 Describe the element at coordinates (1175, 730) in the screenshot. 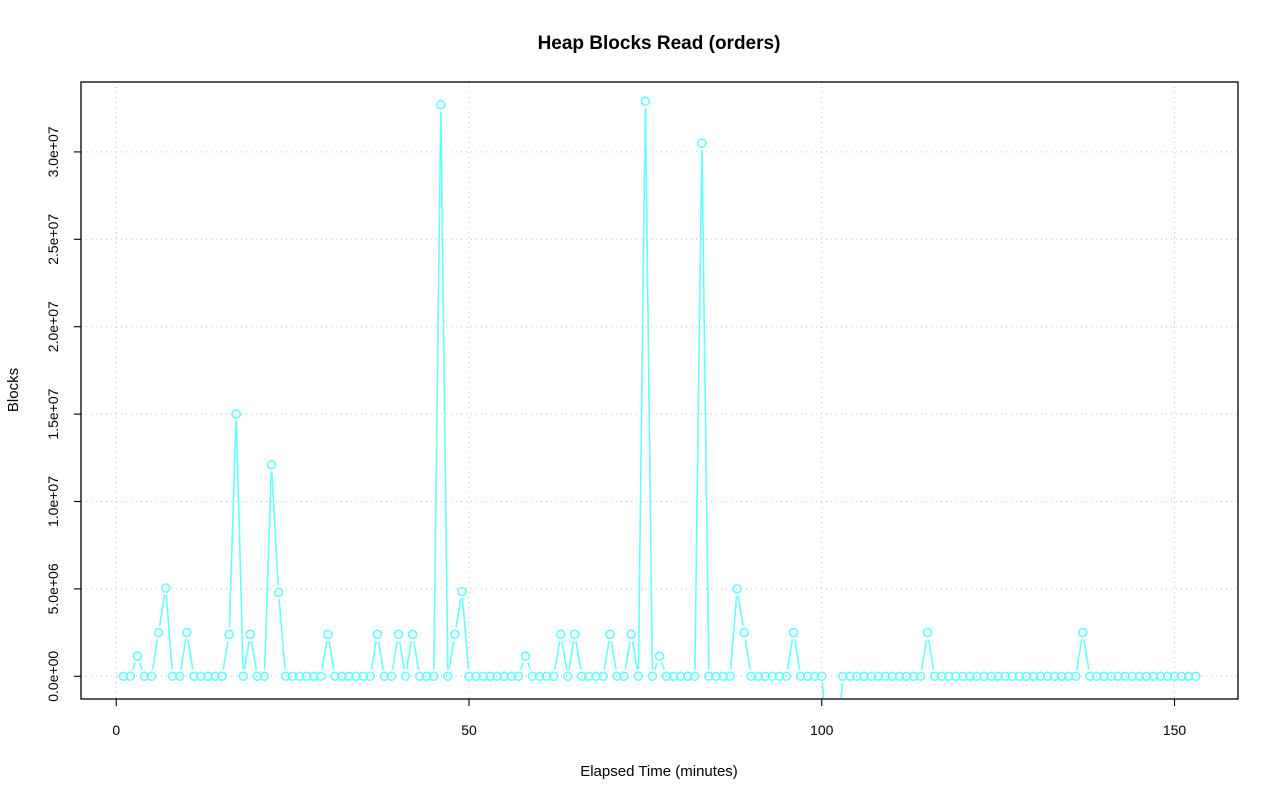

I see `x-tick-label: 150` at that location.